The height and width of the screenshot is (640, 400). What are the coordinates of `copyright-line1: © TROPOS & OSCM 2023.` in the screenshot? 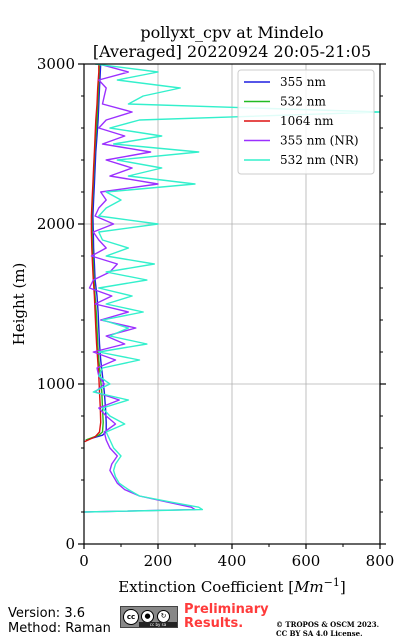 It's located at (328, 624).